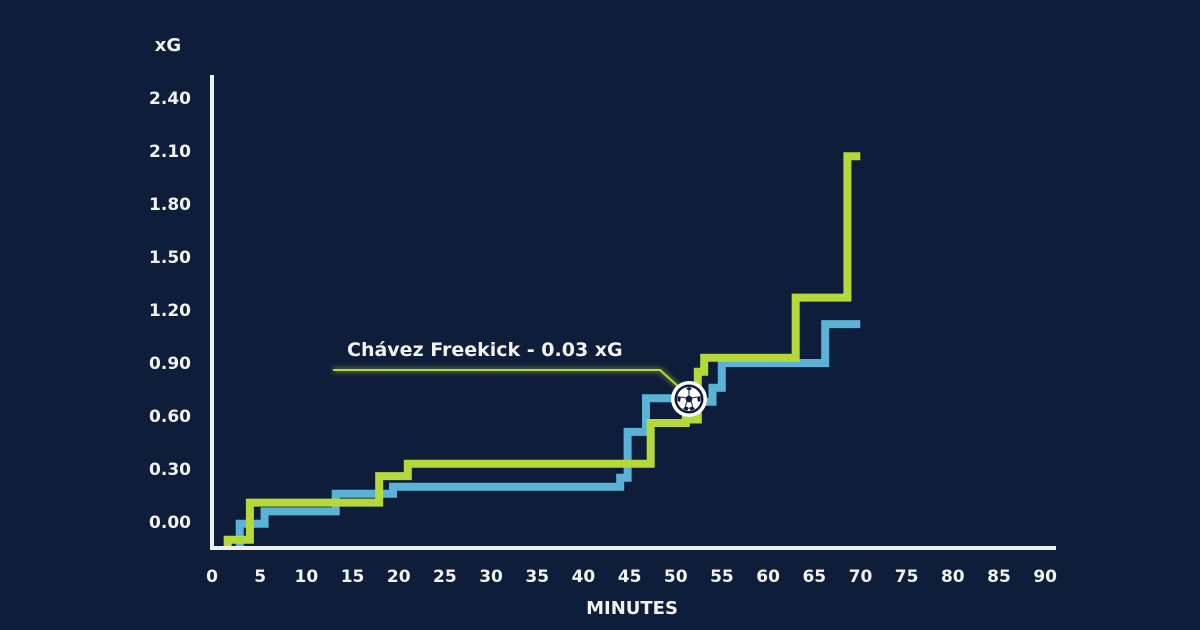 The image size is (1200, 630). Describe the element at coordinates (260, 577) in the screenshot. I see `x-tick-label: 5` at that location.